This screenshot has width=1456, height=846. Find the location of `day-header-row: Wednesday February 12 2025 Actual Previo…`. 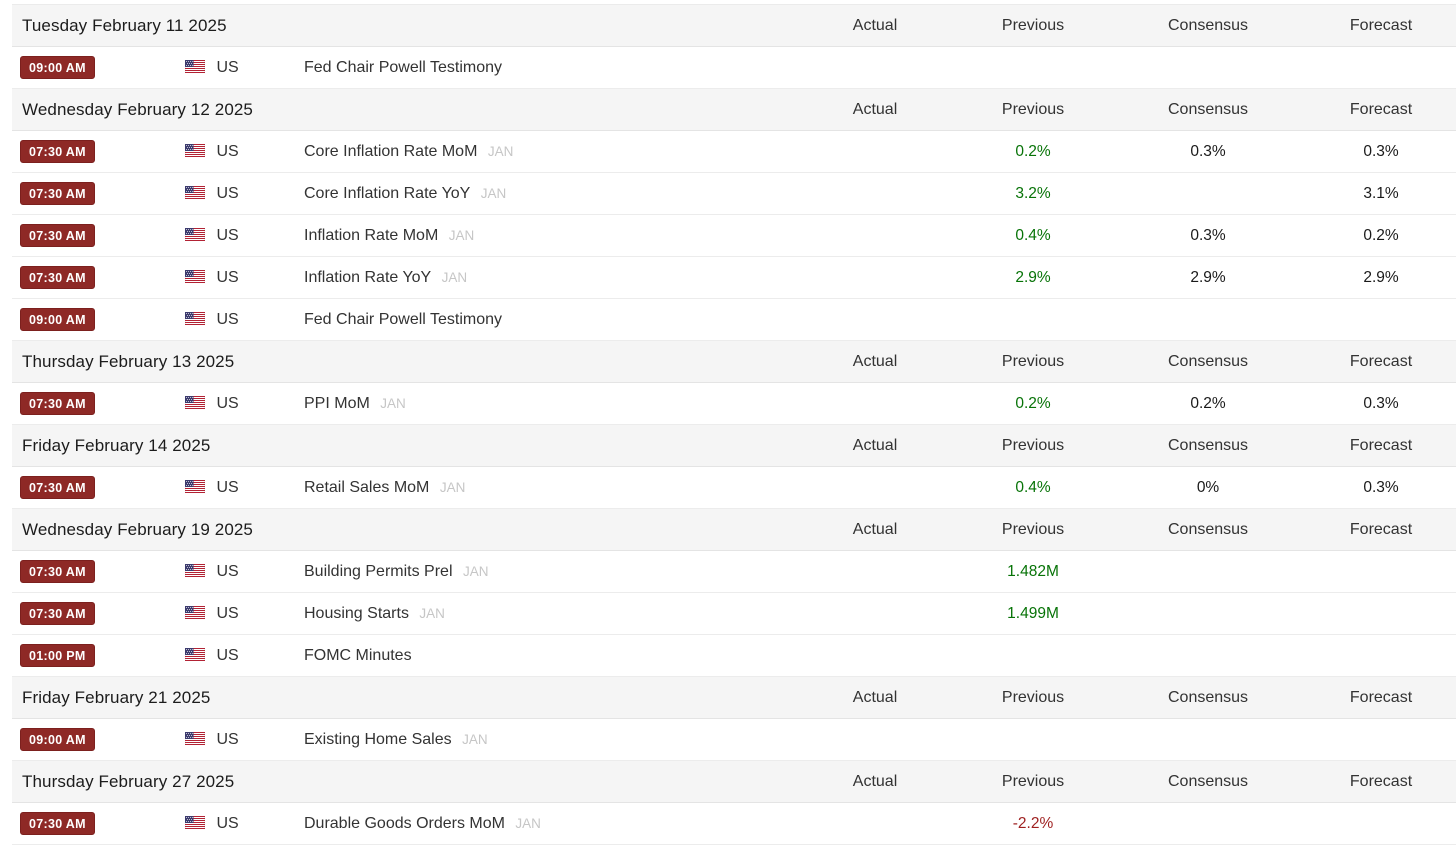

day-header-row: Wednesday February 12 2025 Actual Previo… is located at coordinates (734, 109).